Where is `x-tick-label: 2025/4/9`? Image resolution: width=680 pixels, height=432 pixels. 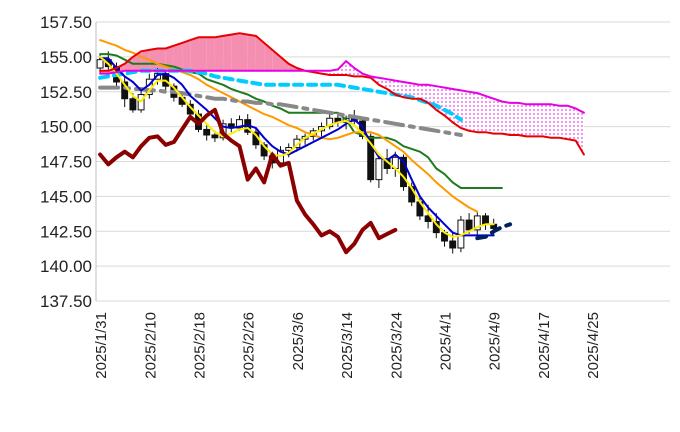 x-tick-label: 2025/4/9 is located at coordinates (495, 341).